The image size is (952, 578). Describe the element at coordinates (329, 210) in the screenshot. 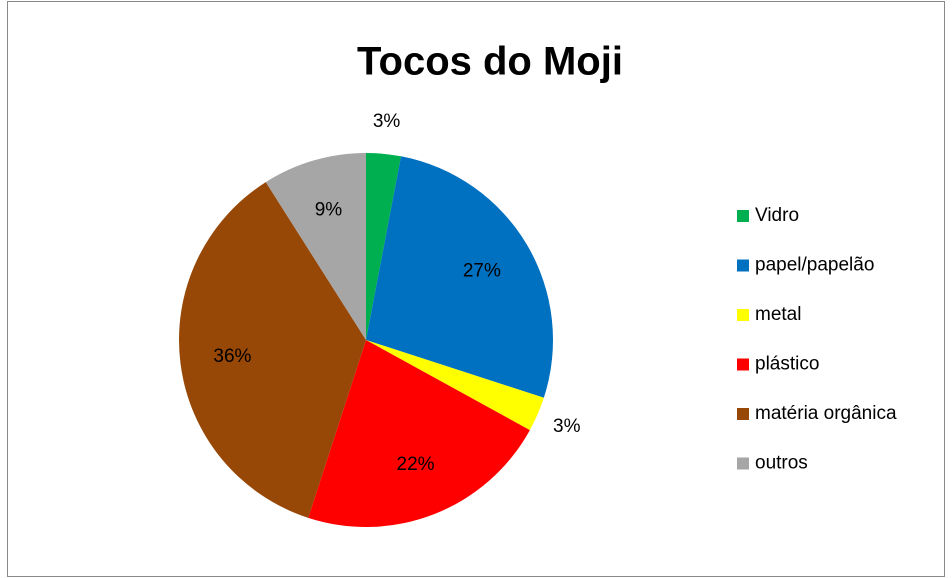

I see `data-label: 9%` at that location.